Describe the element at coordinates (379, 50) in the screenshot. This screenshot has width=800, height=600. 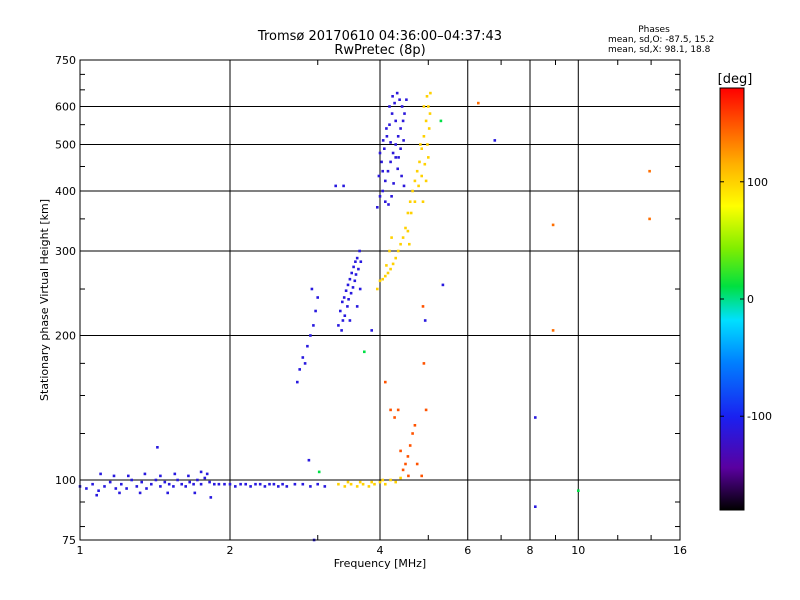
I see `chart-subtitle: RwPretec (8p)` at that location.